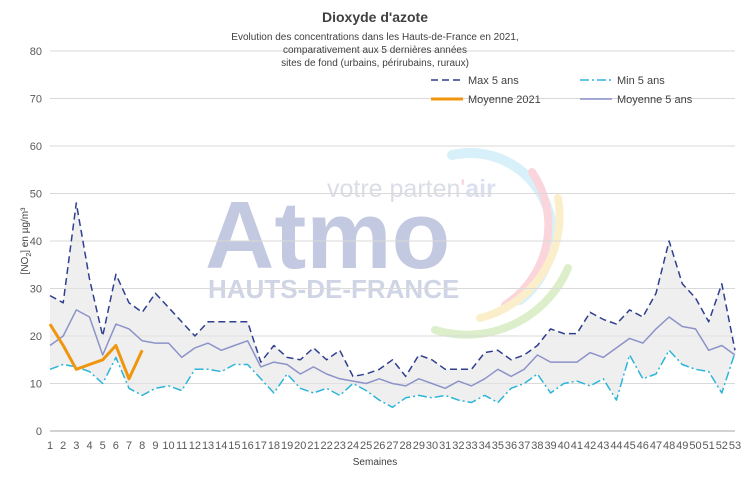  Describe the element at coordinates (181, 446) in the screenshot. I see `x-tick-label: 11` at that location.